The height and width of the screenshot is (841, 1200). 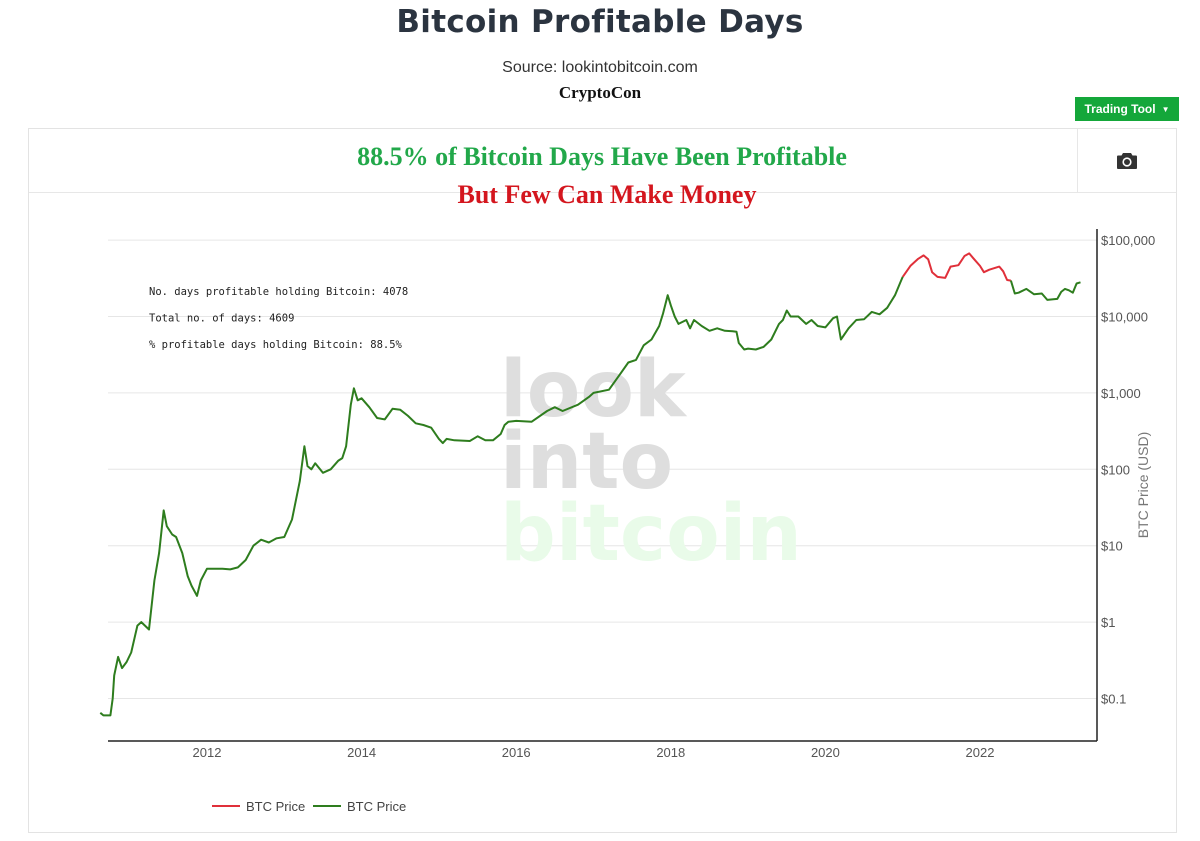 What do you see at coordinates (1113, 699) in the screenshot?
I see `y-tick-label: $0.1` at bounding box center [1113, 699].